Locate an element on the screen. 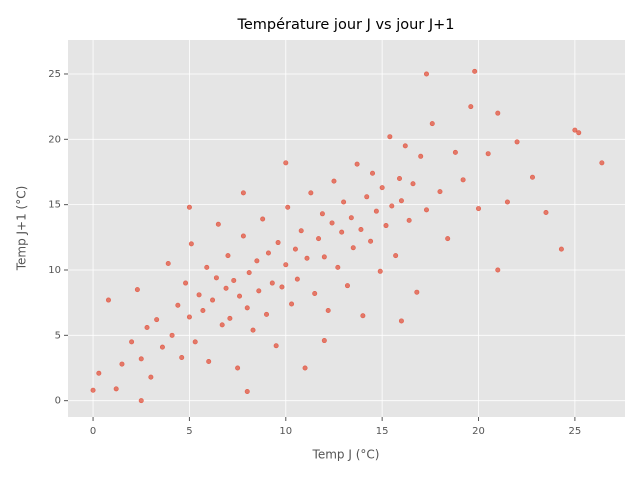  x-tick-label: 10 is located at coordinates (285, 431).